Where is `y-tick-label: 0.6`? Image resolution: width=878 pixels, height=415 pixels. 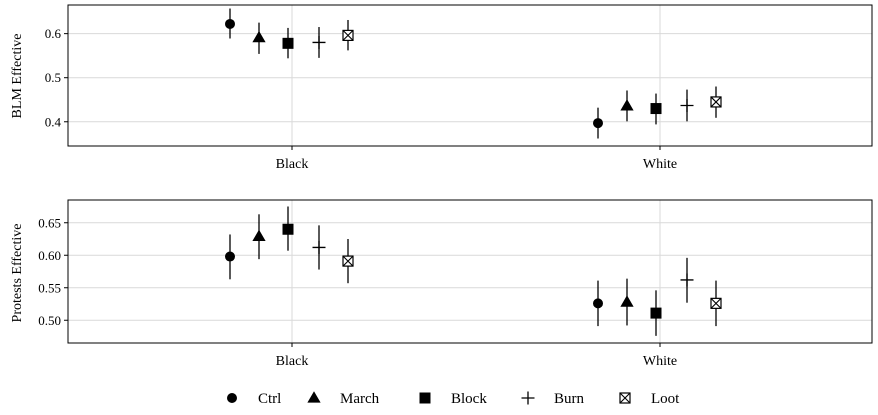
y-tick-label: 0.6 is located at coordinates (53, 33).